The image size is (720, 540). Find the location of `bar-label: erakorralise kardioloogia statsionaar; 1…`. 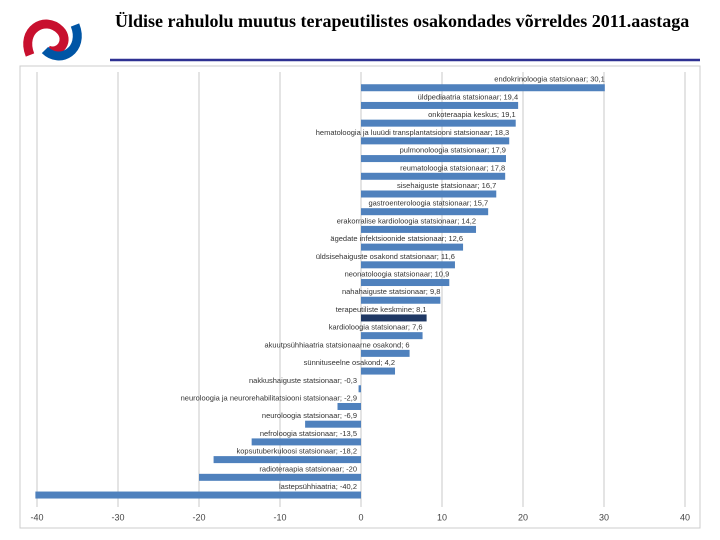

bar-label: erakorralise kardioloogia statsionaar; 1… is located at coordinates (406, 220).